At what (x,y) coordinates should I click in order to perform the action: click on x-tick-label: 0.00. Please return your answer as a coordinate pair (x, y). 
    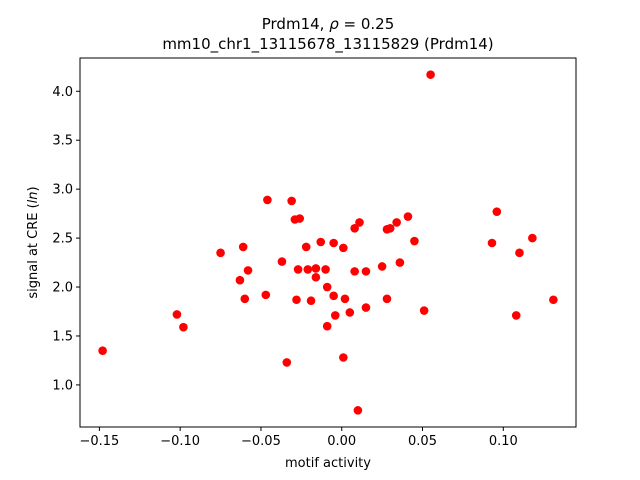
    Looking at the image, I should click on (341, 441).